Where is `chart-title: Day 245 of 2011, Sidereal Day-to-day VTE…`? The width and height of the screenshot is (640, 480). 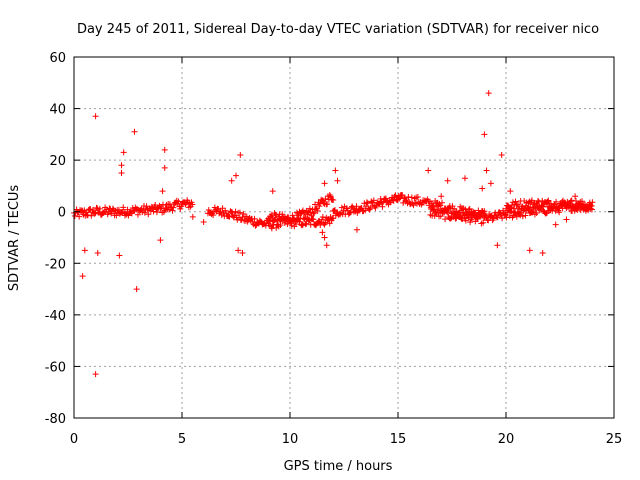
chart-title: Day 245 of 2011, Sidereal Day-to-day VTE… is located at coordinates (338, 29).